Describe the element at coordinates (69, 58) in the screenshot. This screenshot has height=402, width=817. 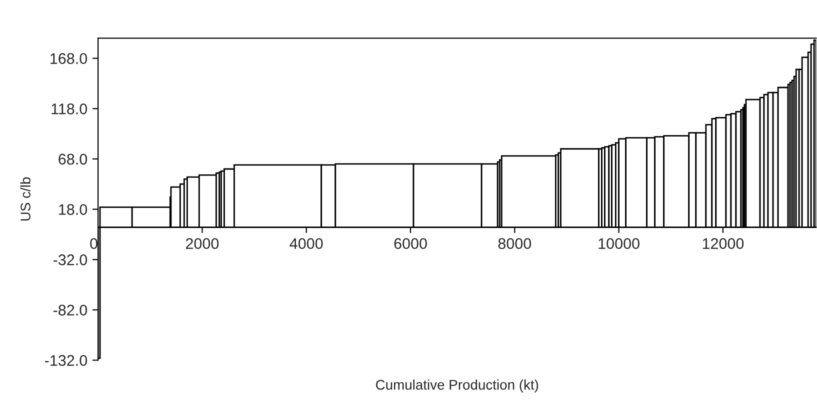
I see `y-tick-label: 168.0` at that location.